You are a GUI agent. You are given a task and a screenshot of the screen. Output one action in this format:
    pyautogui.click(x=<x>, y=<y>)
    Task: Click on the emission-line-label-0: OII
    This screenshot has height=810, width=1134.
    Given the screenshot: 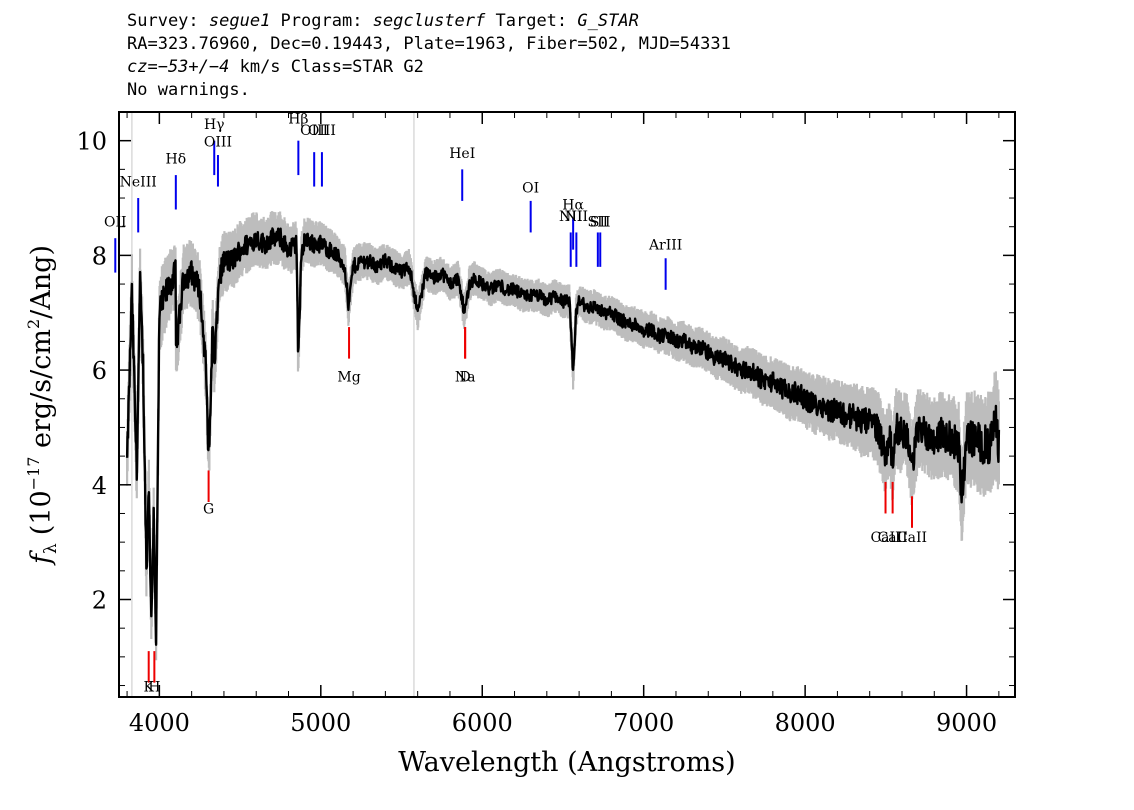 What is the action you would take?
    pyautogui.click(x=115, y=223)
    